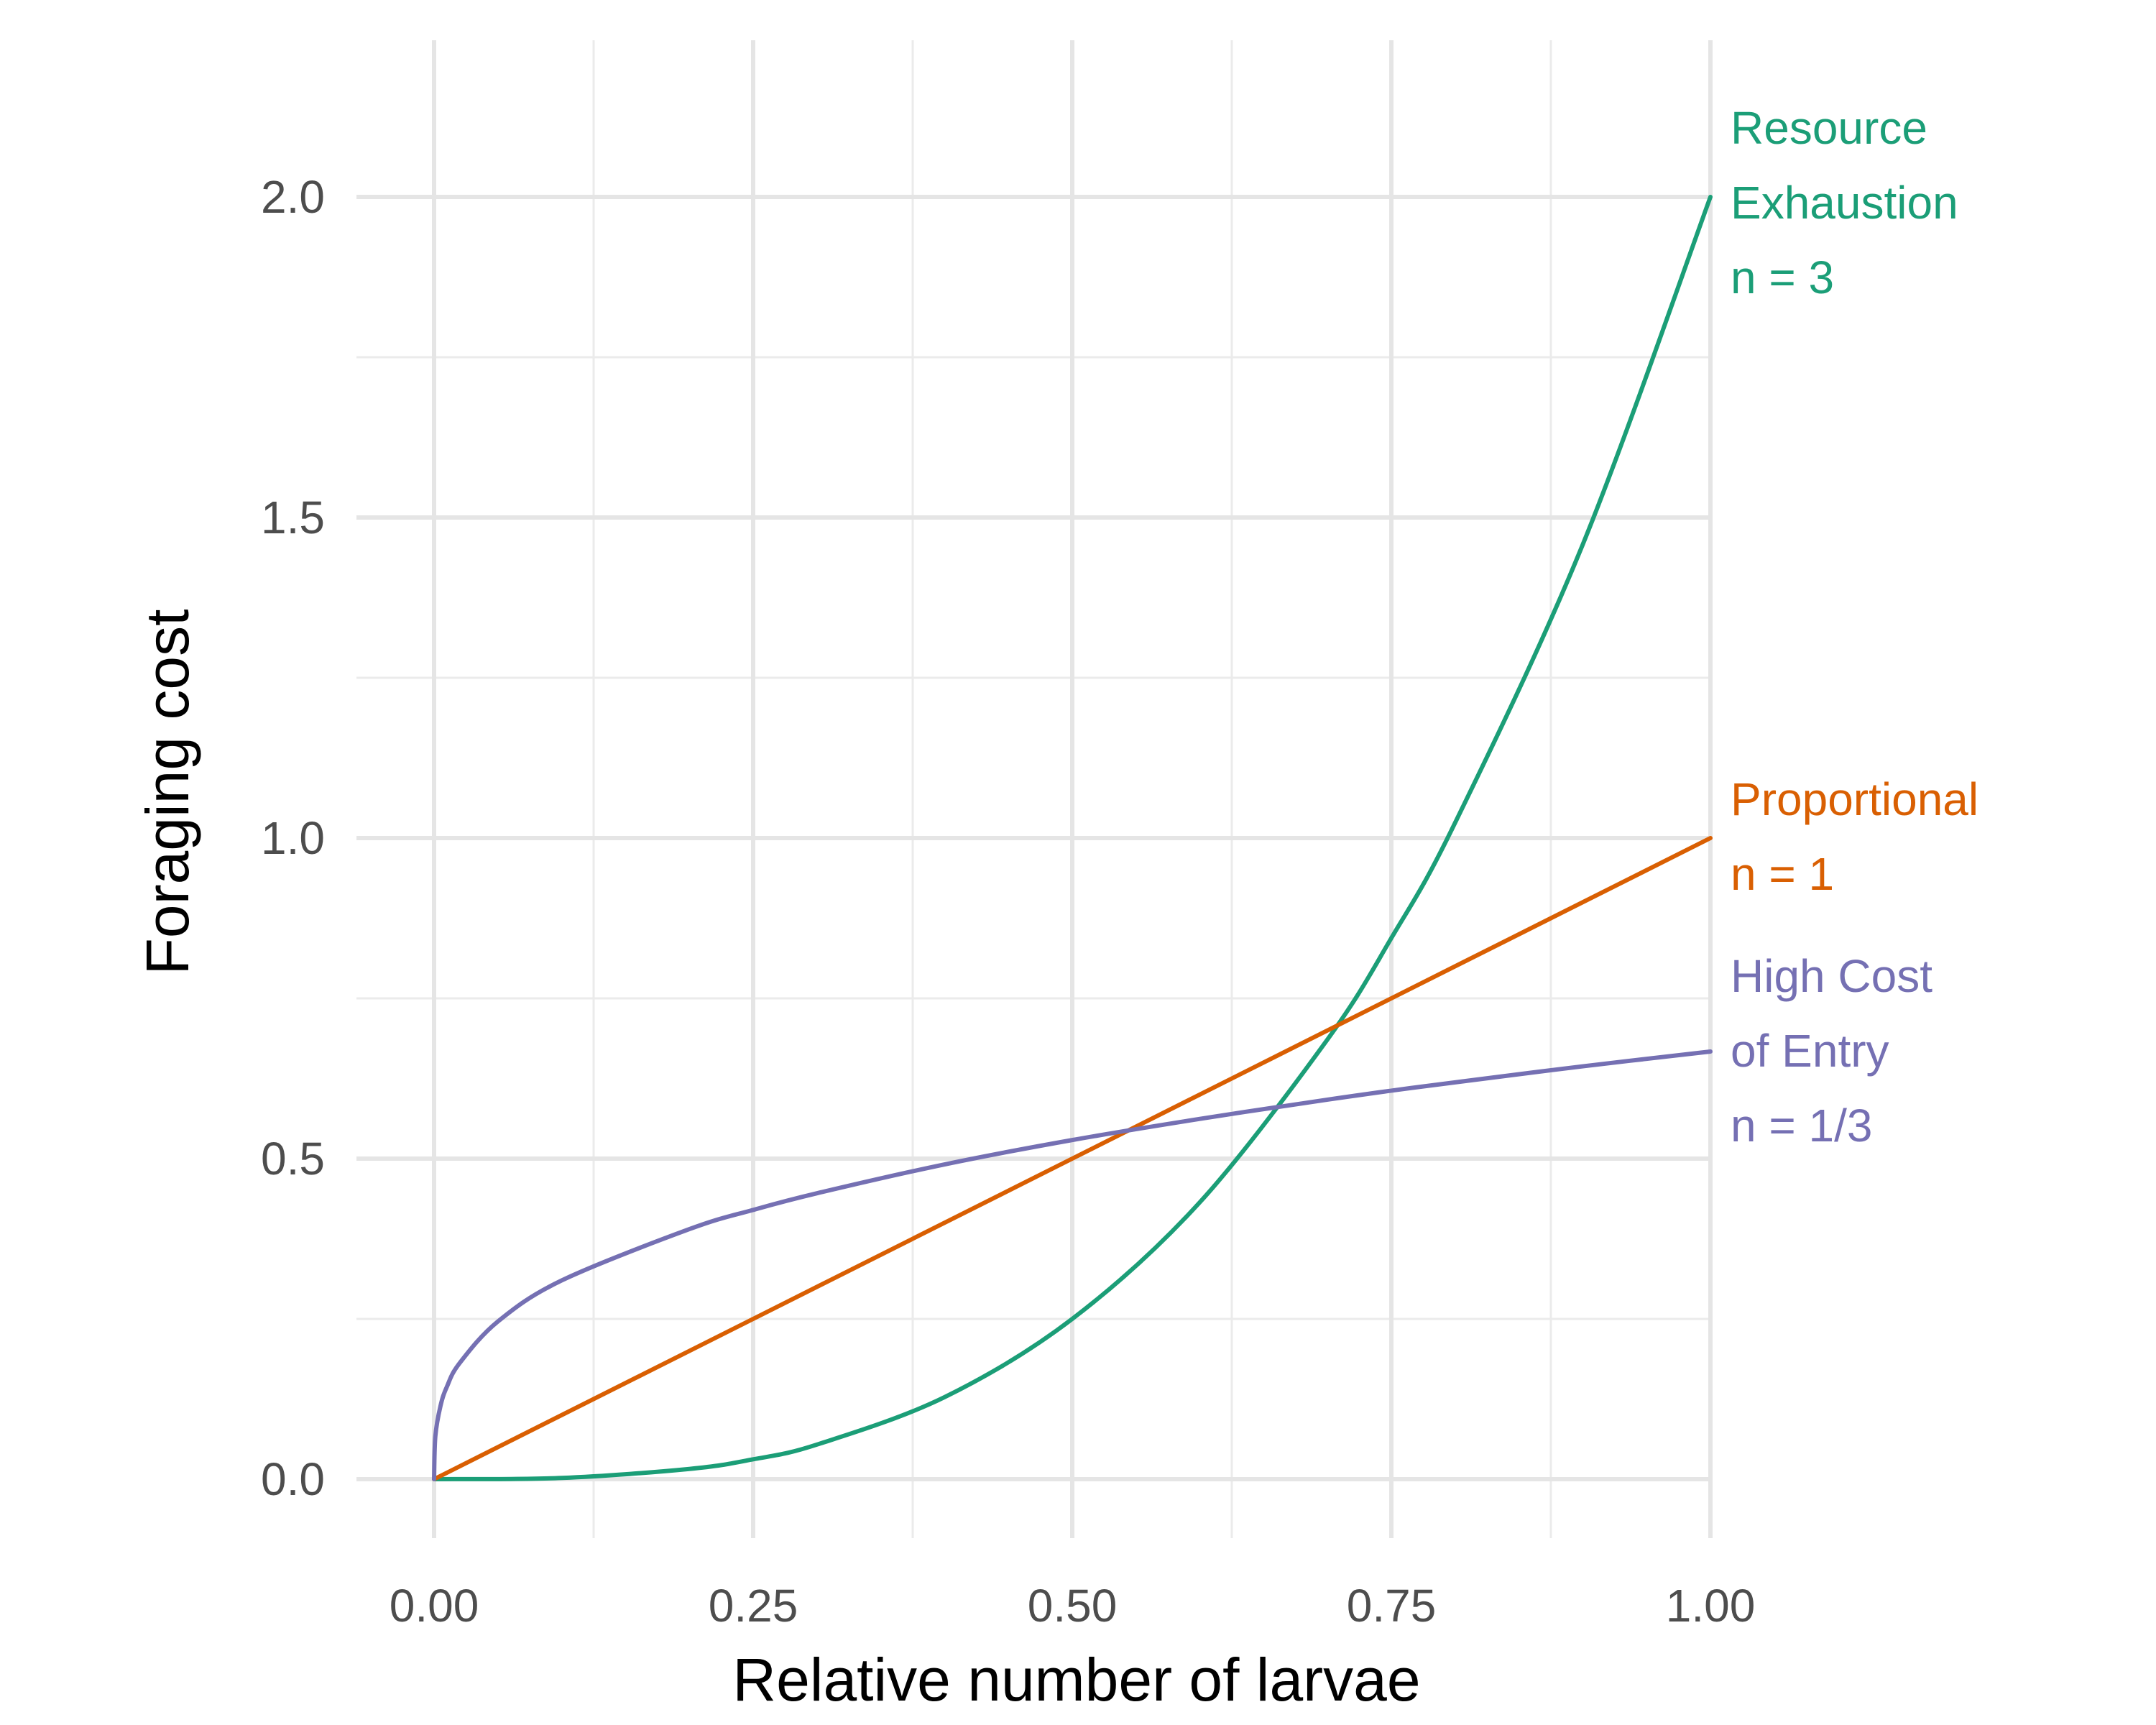 This screenshot has height=1725, width=2156. I want to click on x-tick-label: 0.25, so click(754, 1606).